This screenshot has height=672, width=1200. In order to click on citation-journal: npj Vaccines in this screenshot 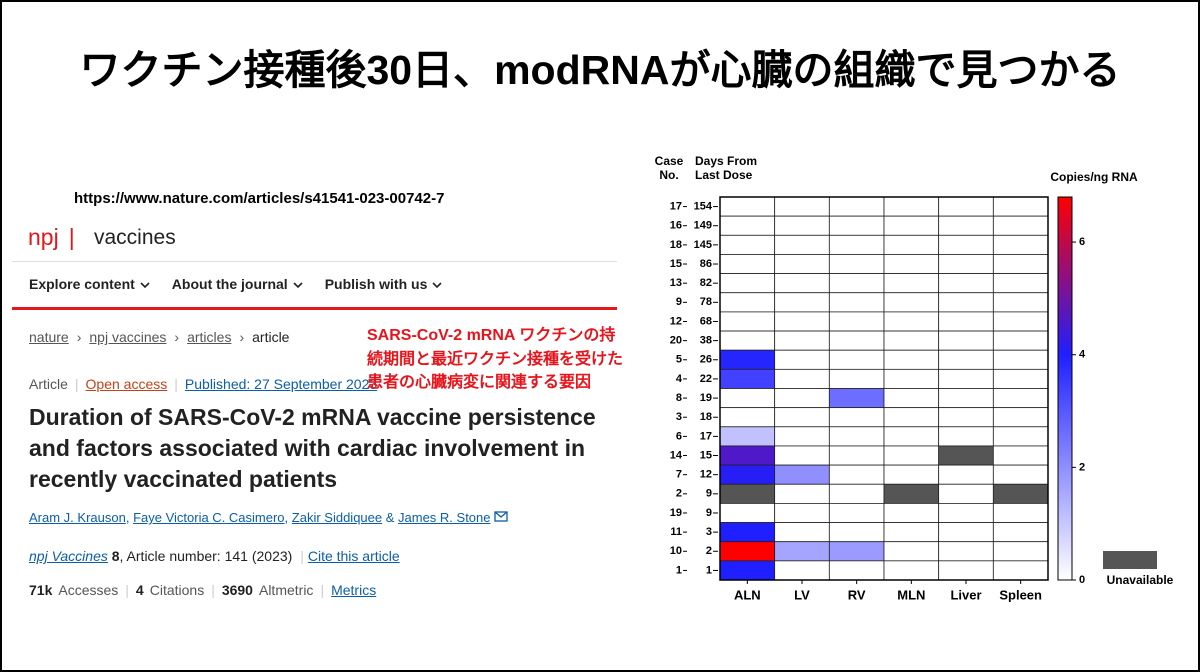, I will do `click(68, 556)`.